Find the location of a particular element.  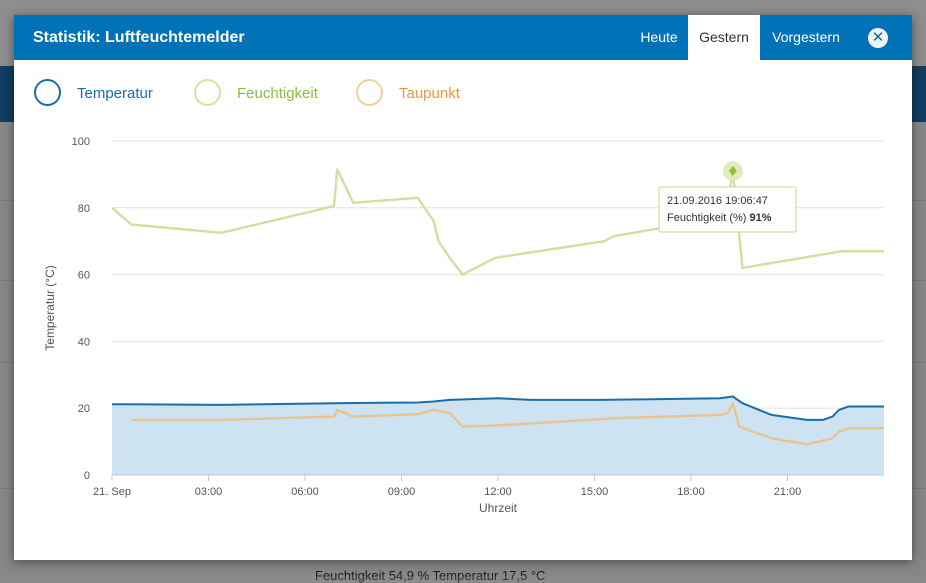

tab-vorgestern: Vorgestern is located at coordinates (806, 37).